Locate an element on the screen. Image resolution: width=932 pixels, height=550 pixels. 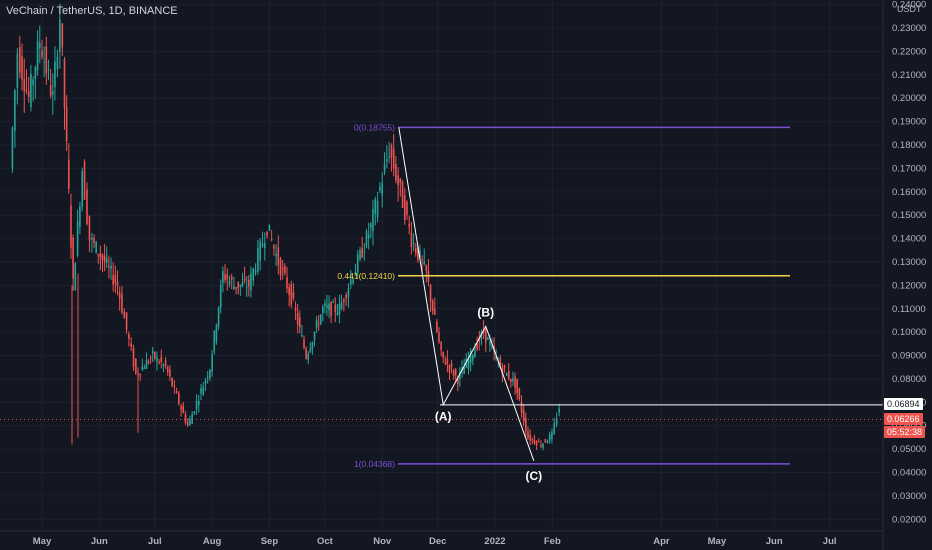
x-tick-label: Jul is located at coordinates (155, 541).